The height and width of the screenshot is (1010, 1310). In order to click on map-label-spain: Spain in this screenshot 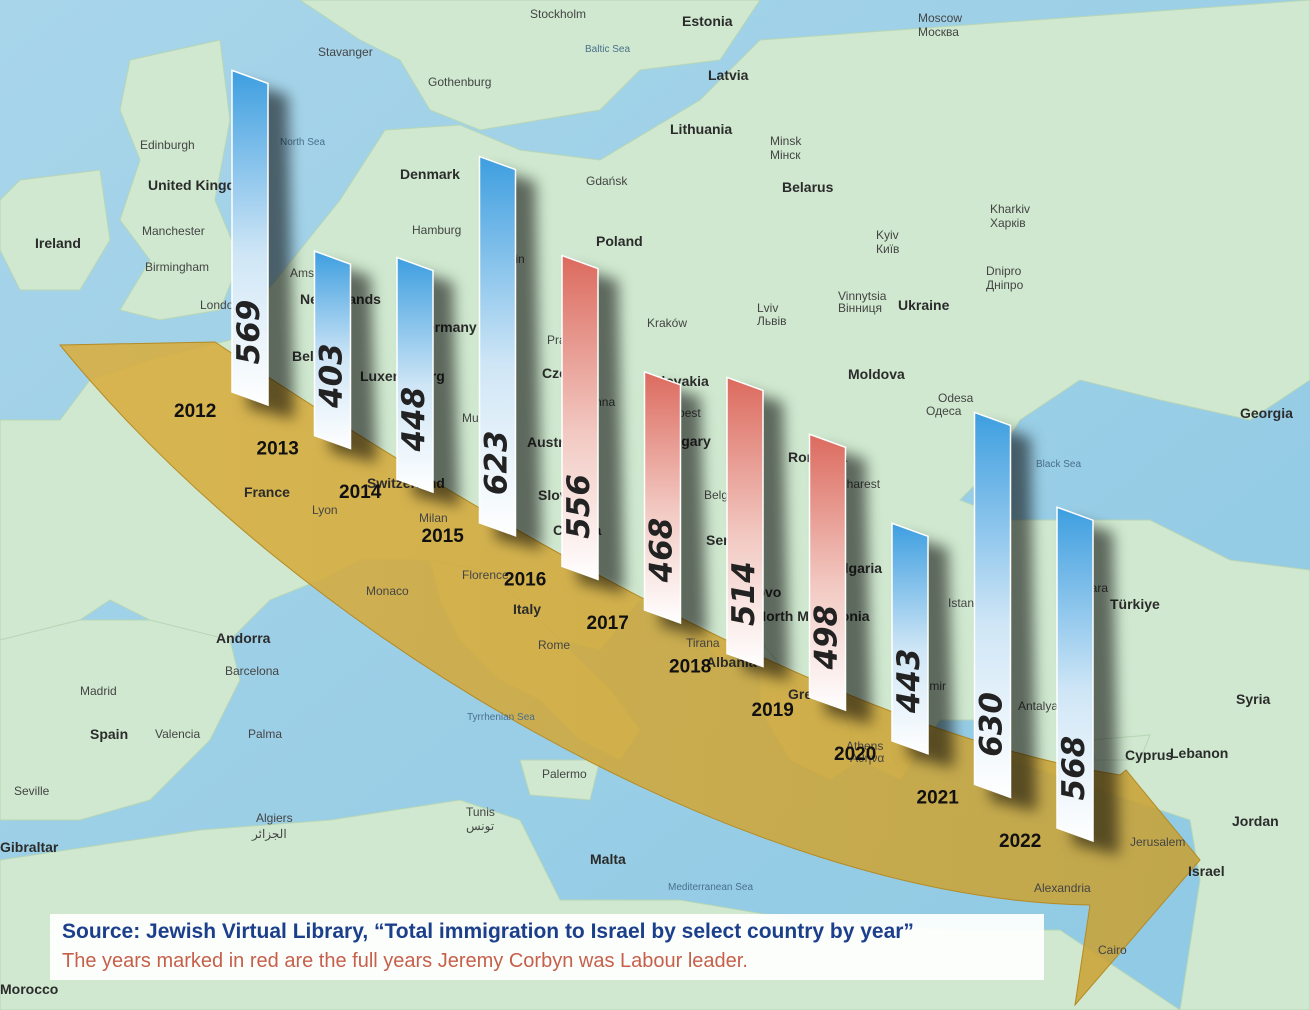, I will do `click(109, 734)`.